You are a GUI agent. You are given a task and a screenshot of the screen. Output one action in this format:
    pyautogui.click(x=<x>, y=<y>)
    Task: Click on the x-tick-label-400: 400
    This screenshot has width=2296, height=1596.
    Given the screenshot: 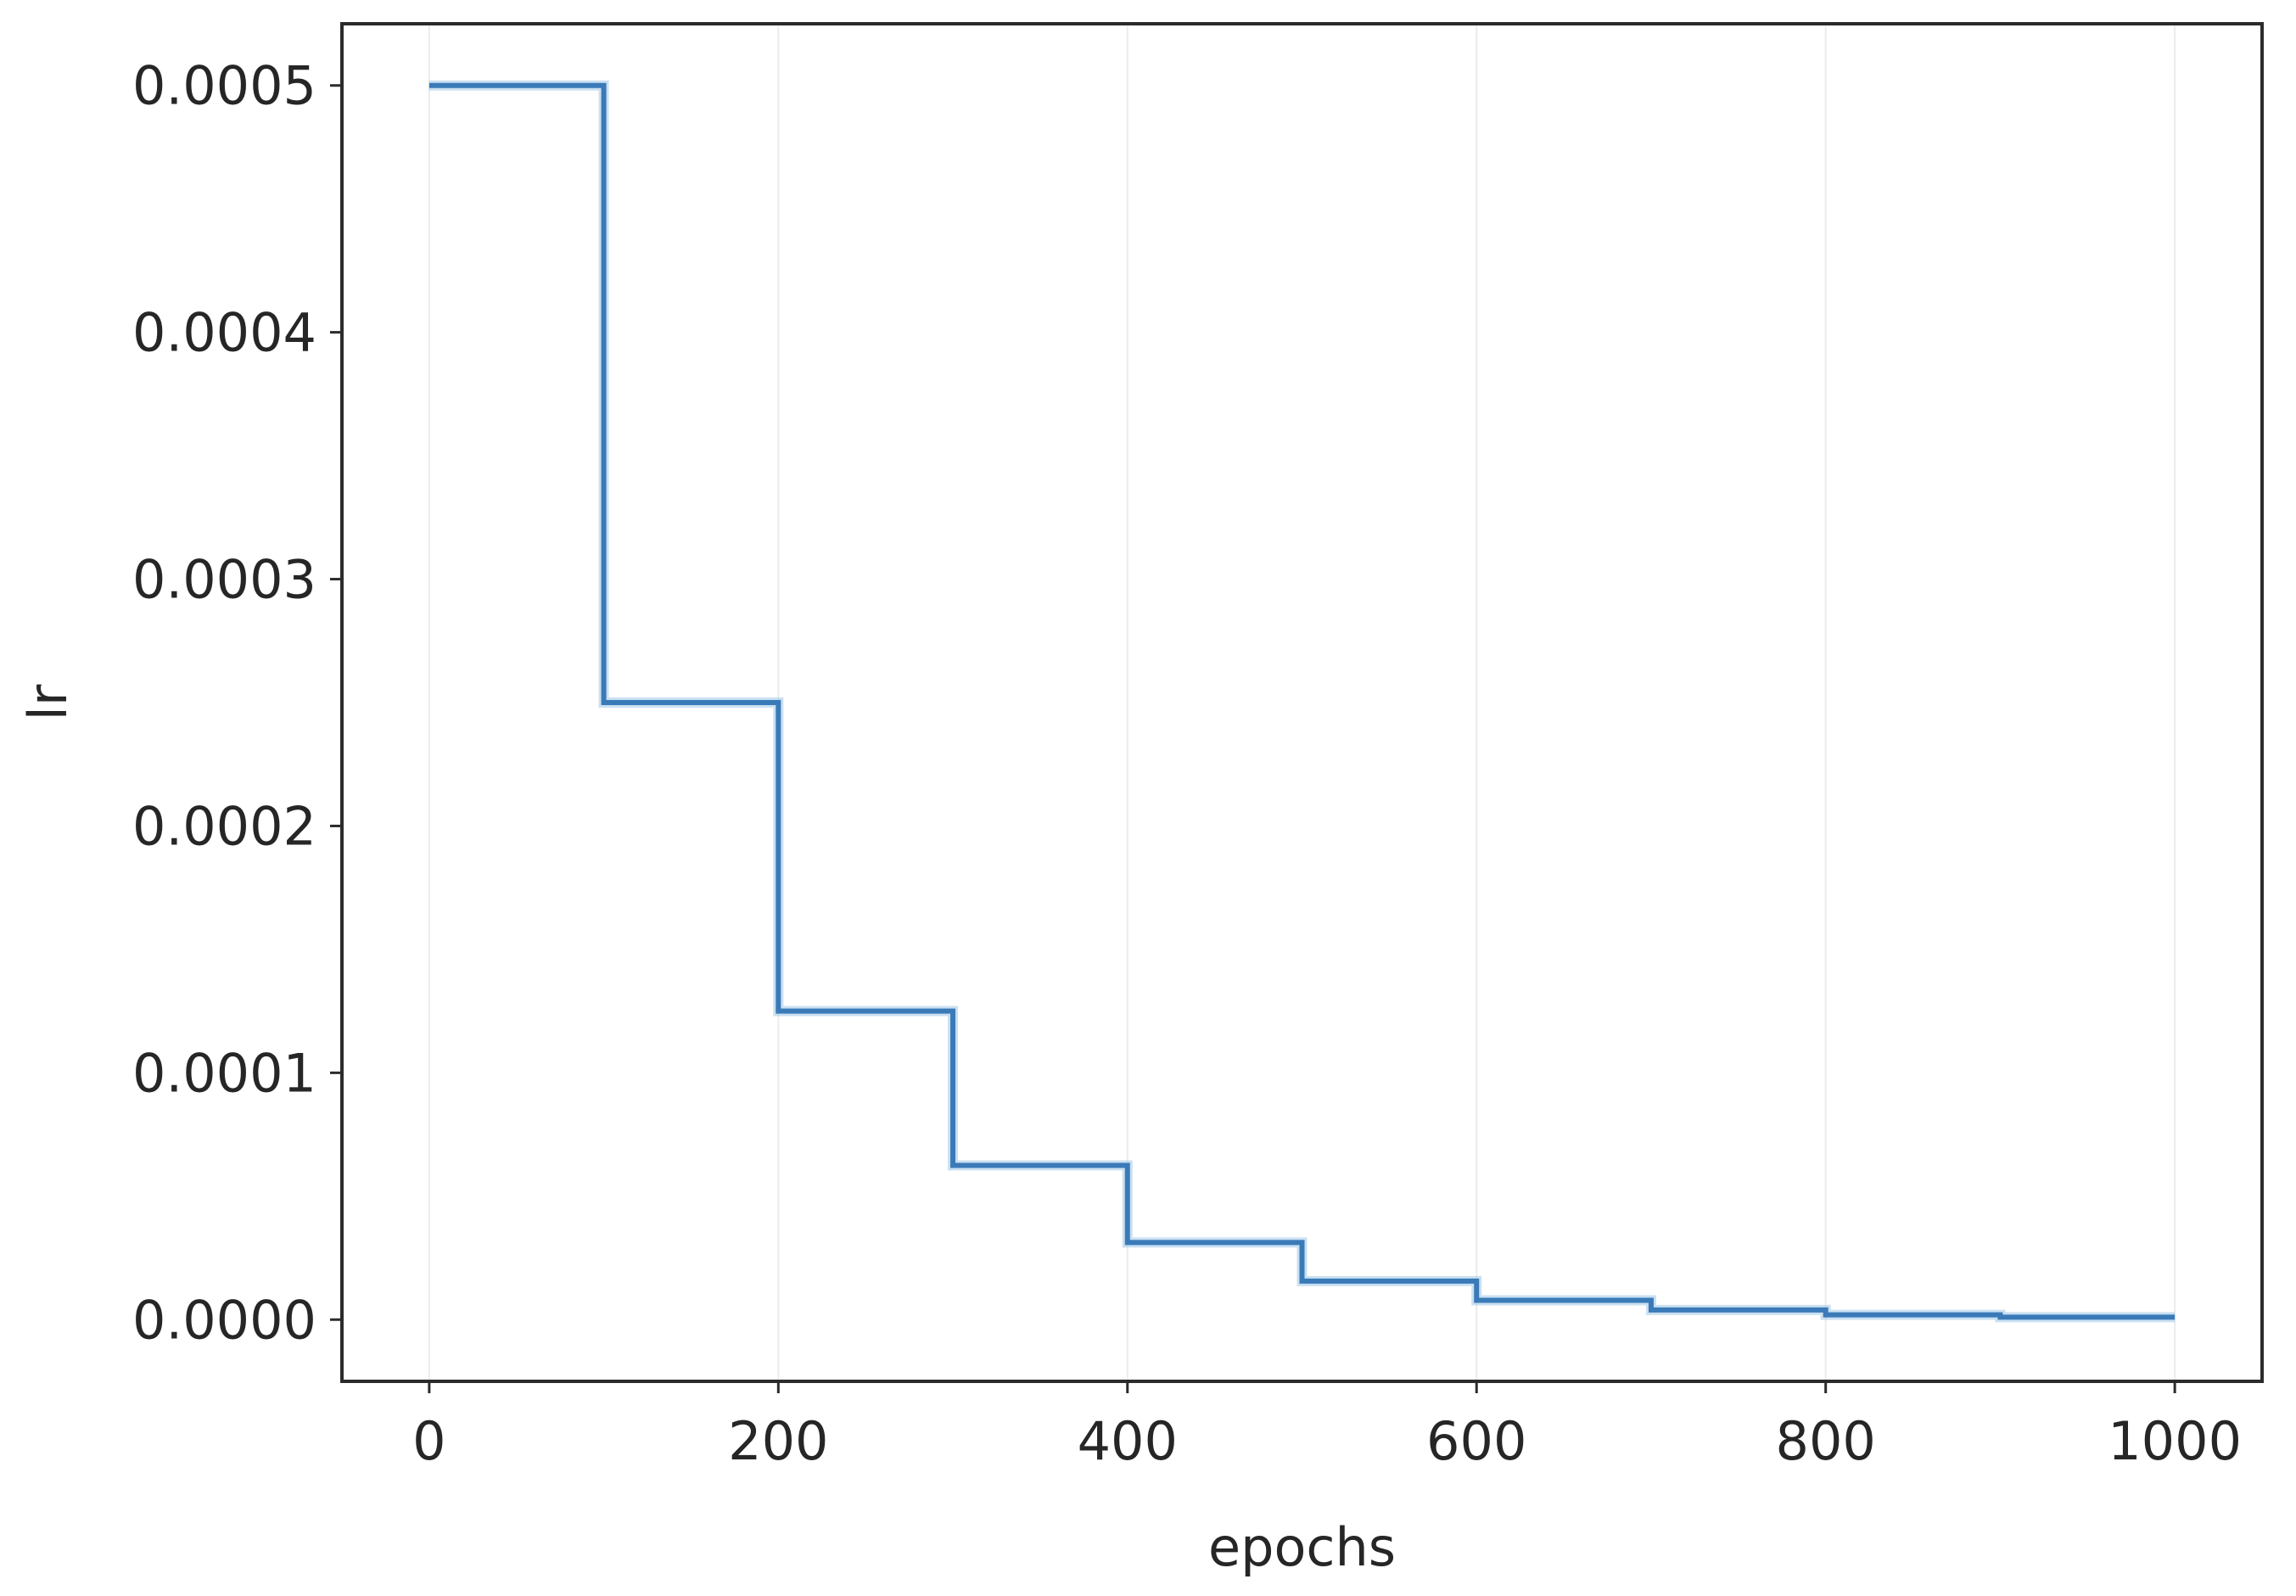 What is the action you would take?
    pyautogui.click(x=1128, y=1441)
    